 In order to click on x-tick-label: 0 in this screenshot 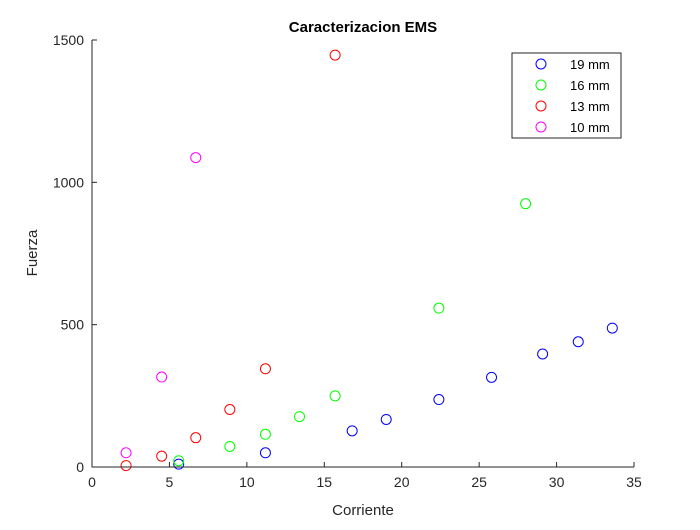, I will do `click(92, 482)`.